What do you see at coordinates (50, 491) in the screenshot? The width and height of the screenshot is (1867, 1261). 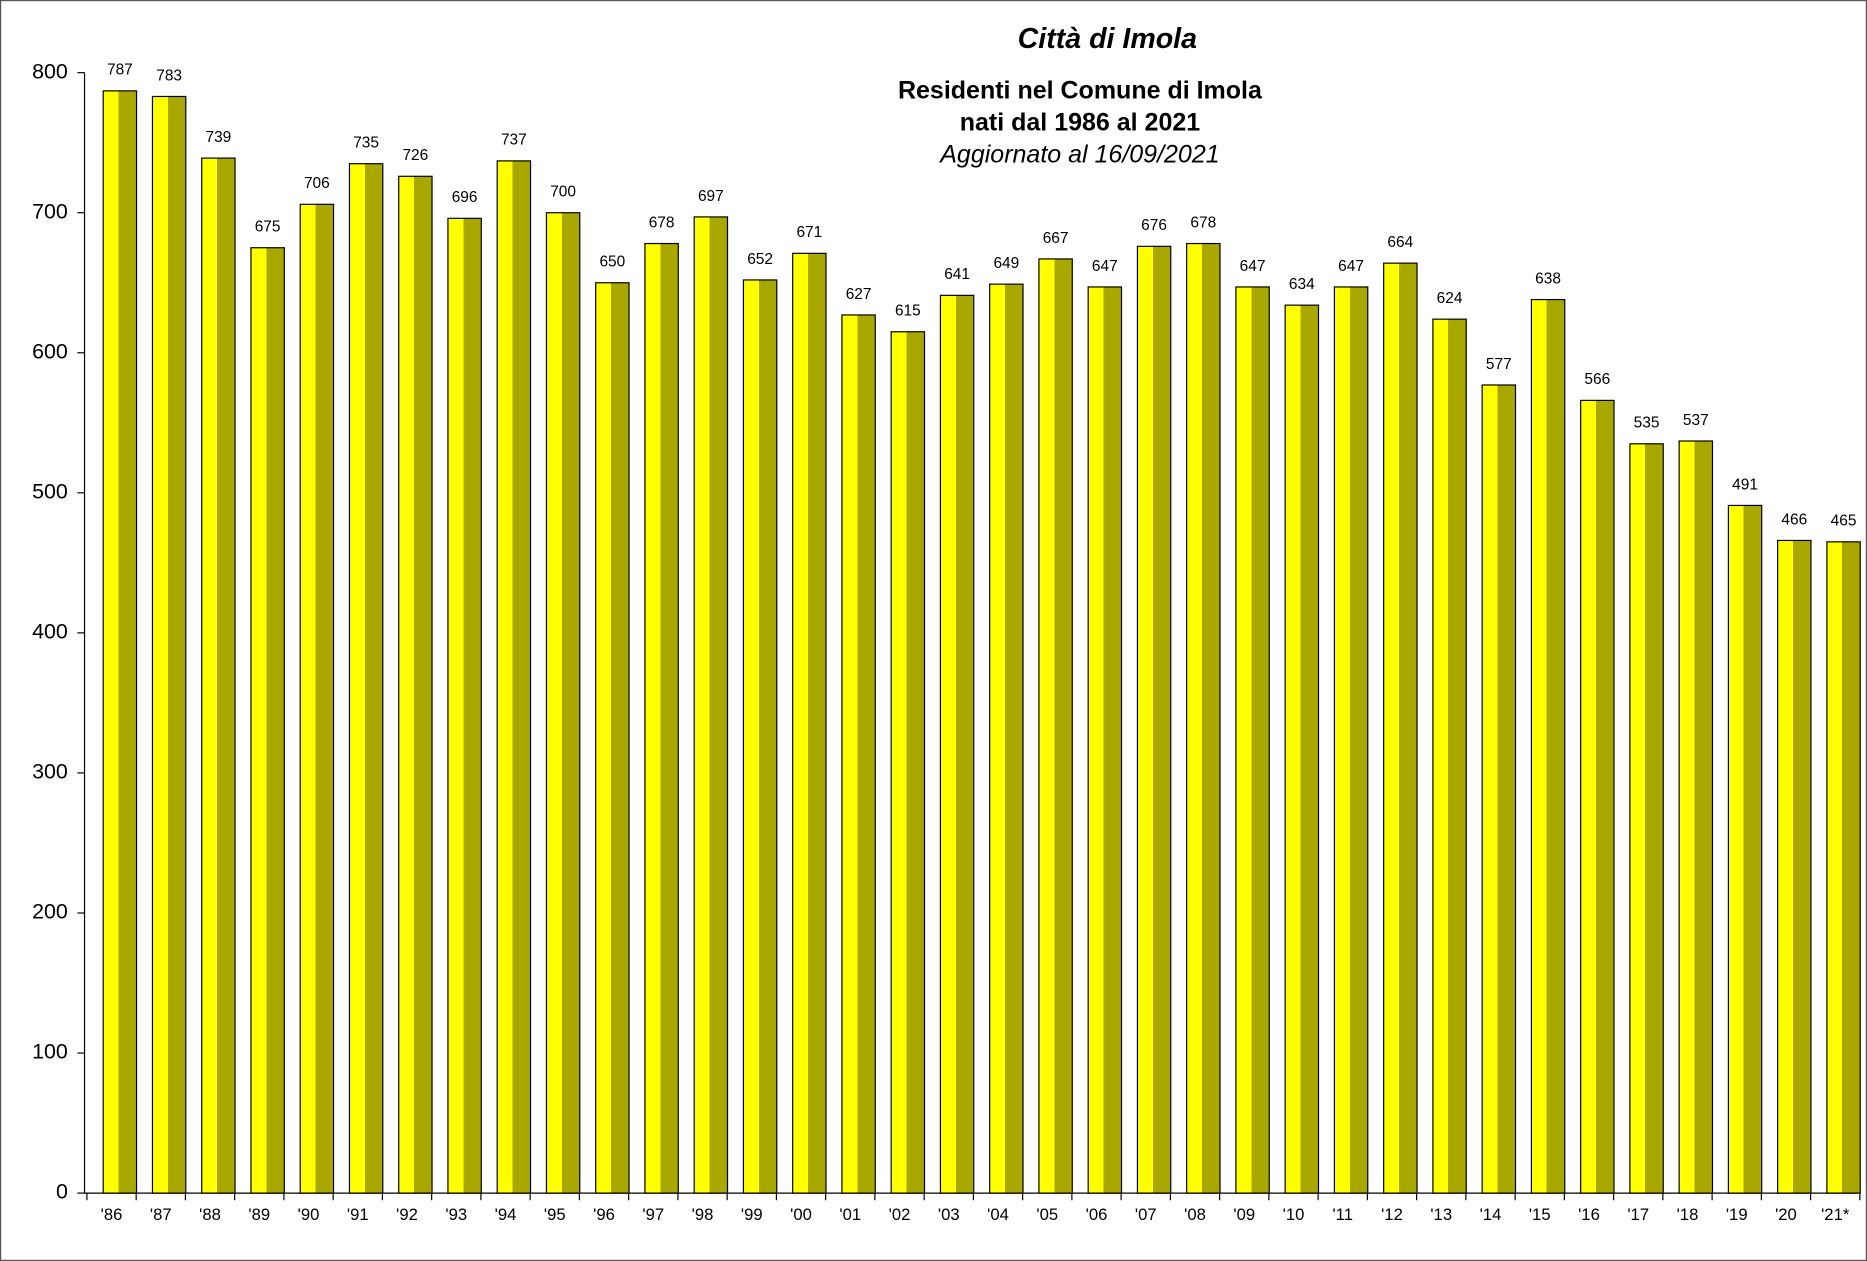 I see `y-tick-label: 500` at bounding box center [50, 491].